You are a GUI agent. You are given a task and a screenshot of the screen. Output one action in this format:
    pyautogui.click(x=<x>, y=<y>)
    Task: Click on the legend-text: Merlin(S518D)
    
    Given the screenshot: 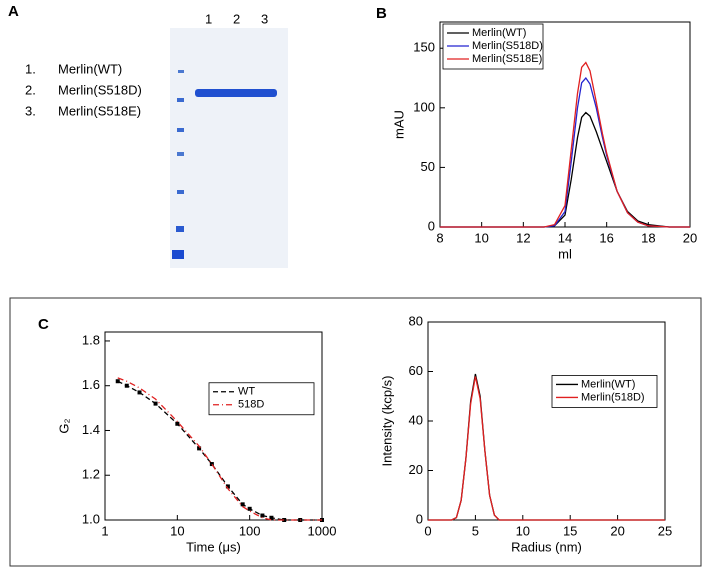 What is the action you would take?
    pyautogui.click(x=100, y=89)
    